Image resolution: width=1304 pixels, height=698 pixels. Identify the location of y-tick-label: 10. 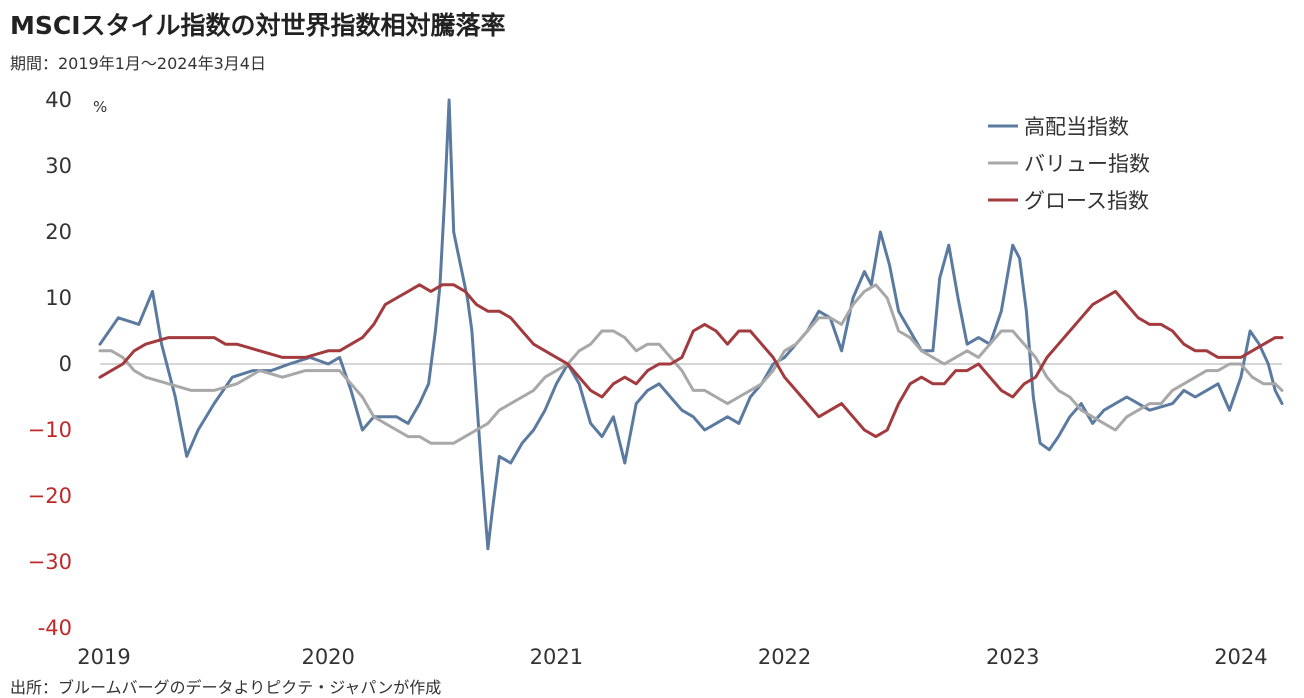
(58, 298).